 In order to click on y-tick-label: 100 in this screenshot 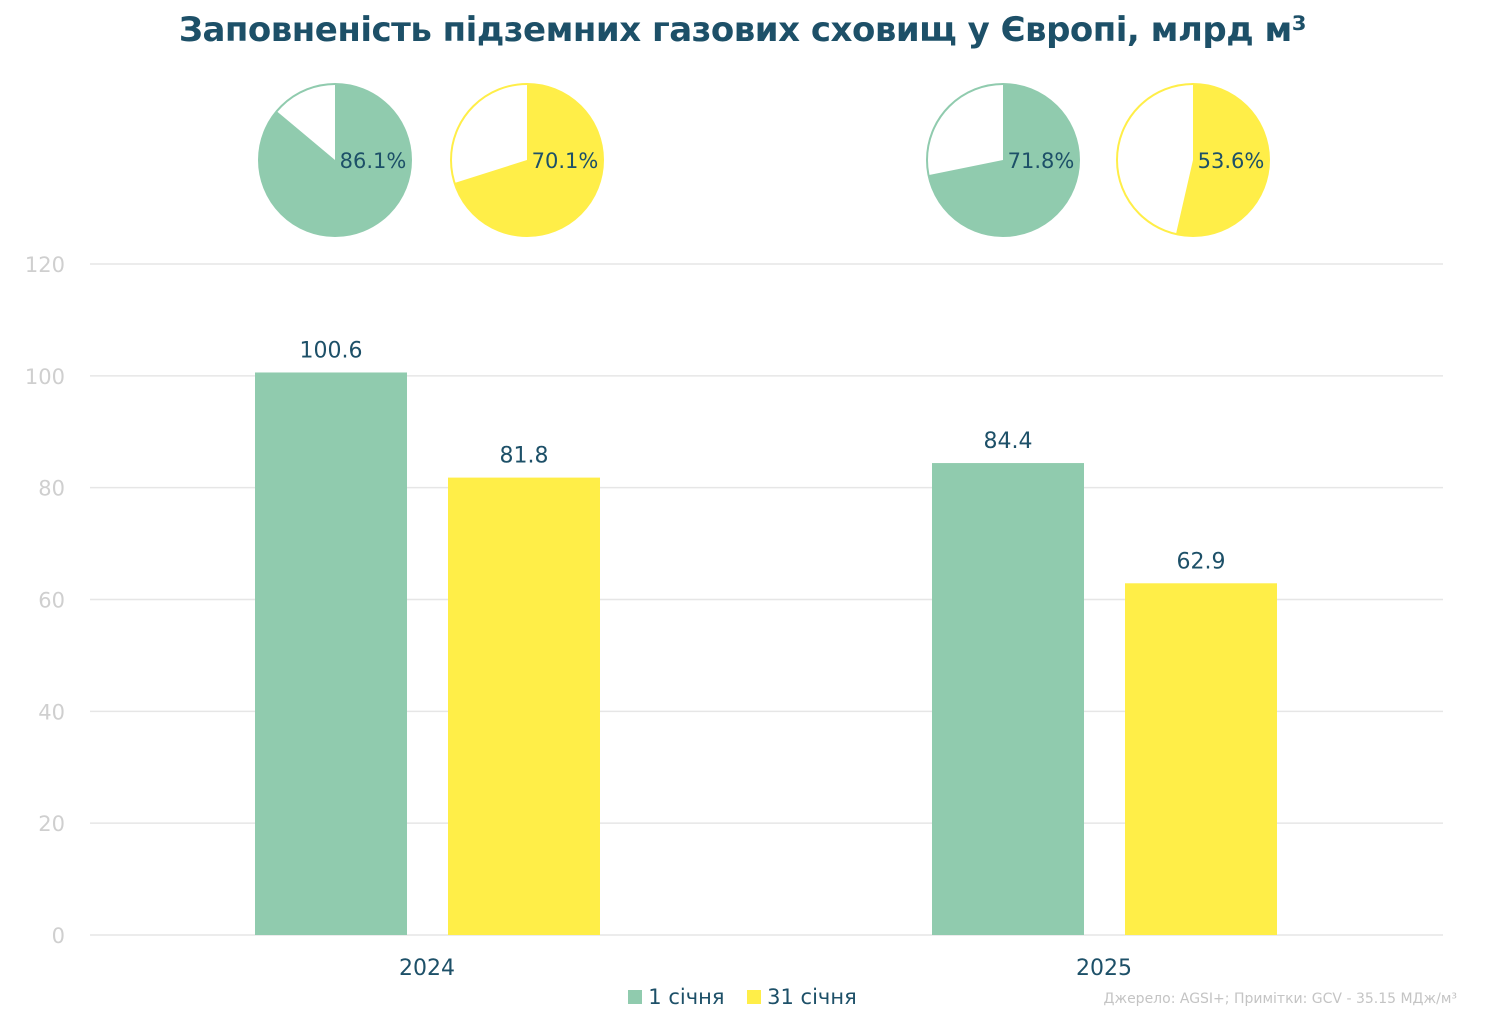, I will do `click(45, 377)`.